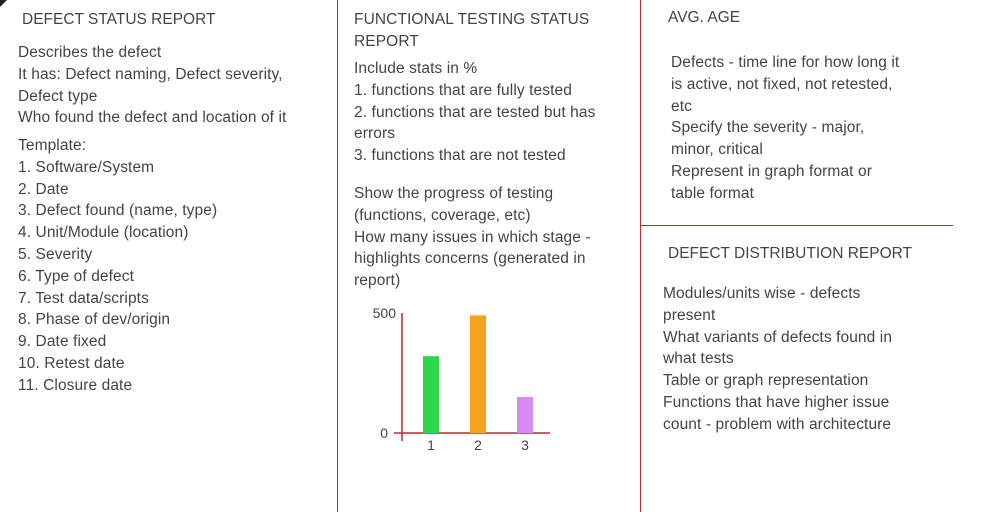  Describe the element at coordinates (460, 156) in the screenshot. I see `stats-line: 3. functions that are not tested` at that location.